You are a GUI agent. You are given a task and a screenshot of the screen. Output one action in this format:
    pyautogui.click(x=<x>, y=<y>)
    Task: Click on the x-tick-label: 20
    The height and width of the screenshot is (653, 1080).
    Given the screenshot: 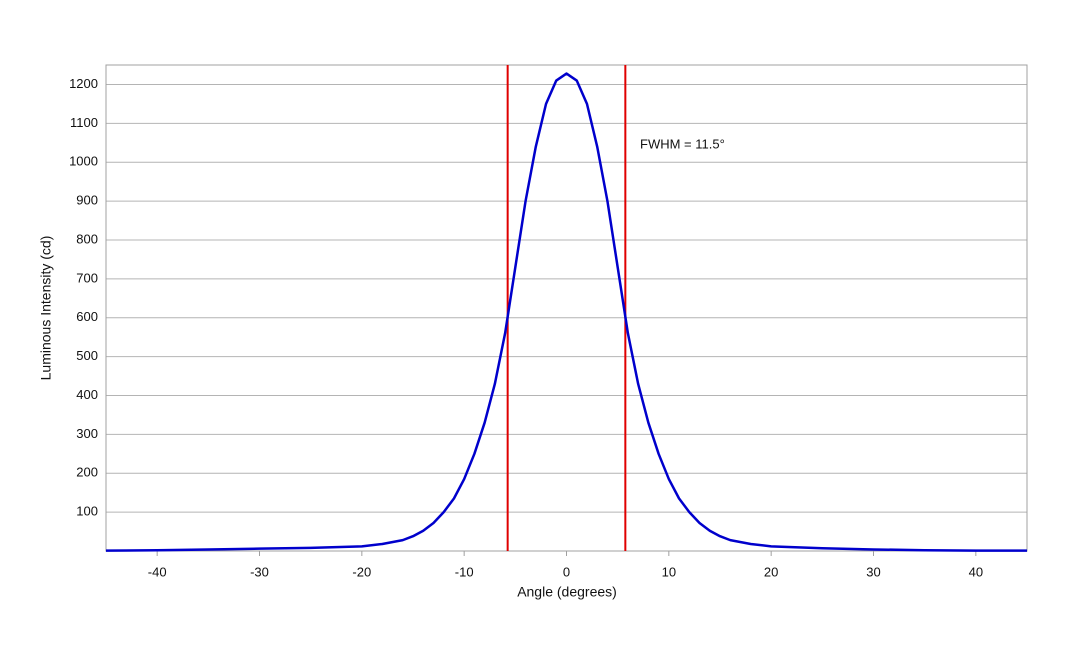 What is the action you would take?
    pyautogui.click(x=771, y=571)
    